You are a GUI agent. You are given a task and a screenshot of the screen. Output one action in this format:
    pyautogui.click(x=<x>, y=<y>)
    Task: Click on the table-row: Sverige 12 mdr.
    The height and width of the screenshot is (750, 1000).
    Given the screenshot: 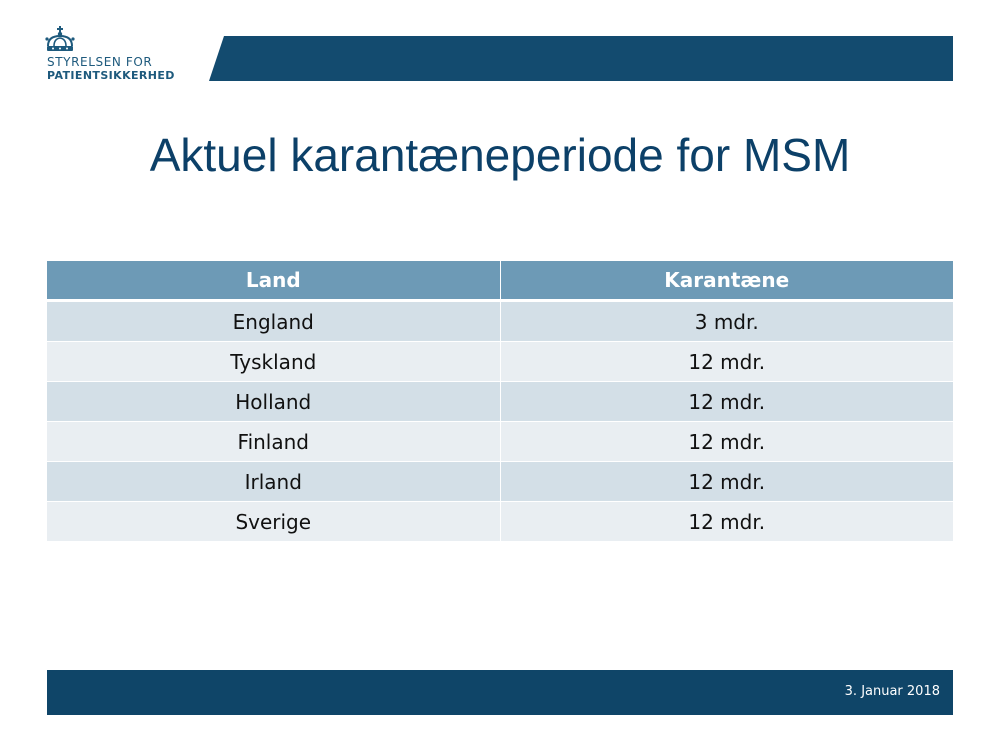 What is the action you would take?
    pyautogui.click(x=500, y=521)
    